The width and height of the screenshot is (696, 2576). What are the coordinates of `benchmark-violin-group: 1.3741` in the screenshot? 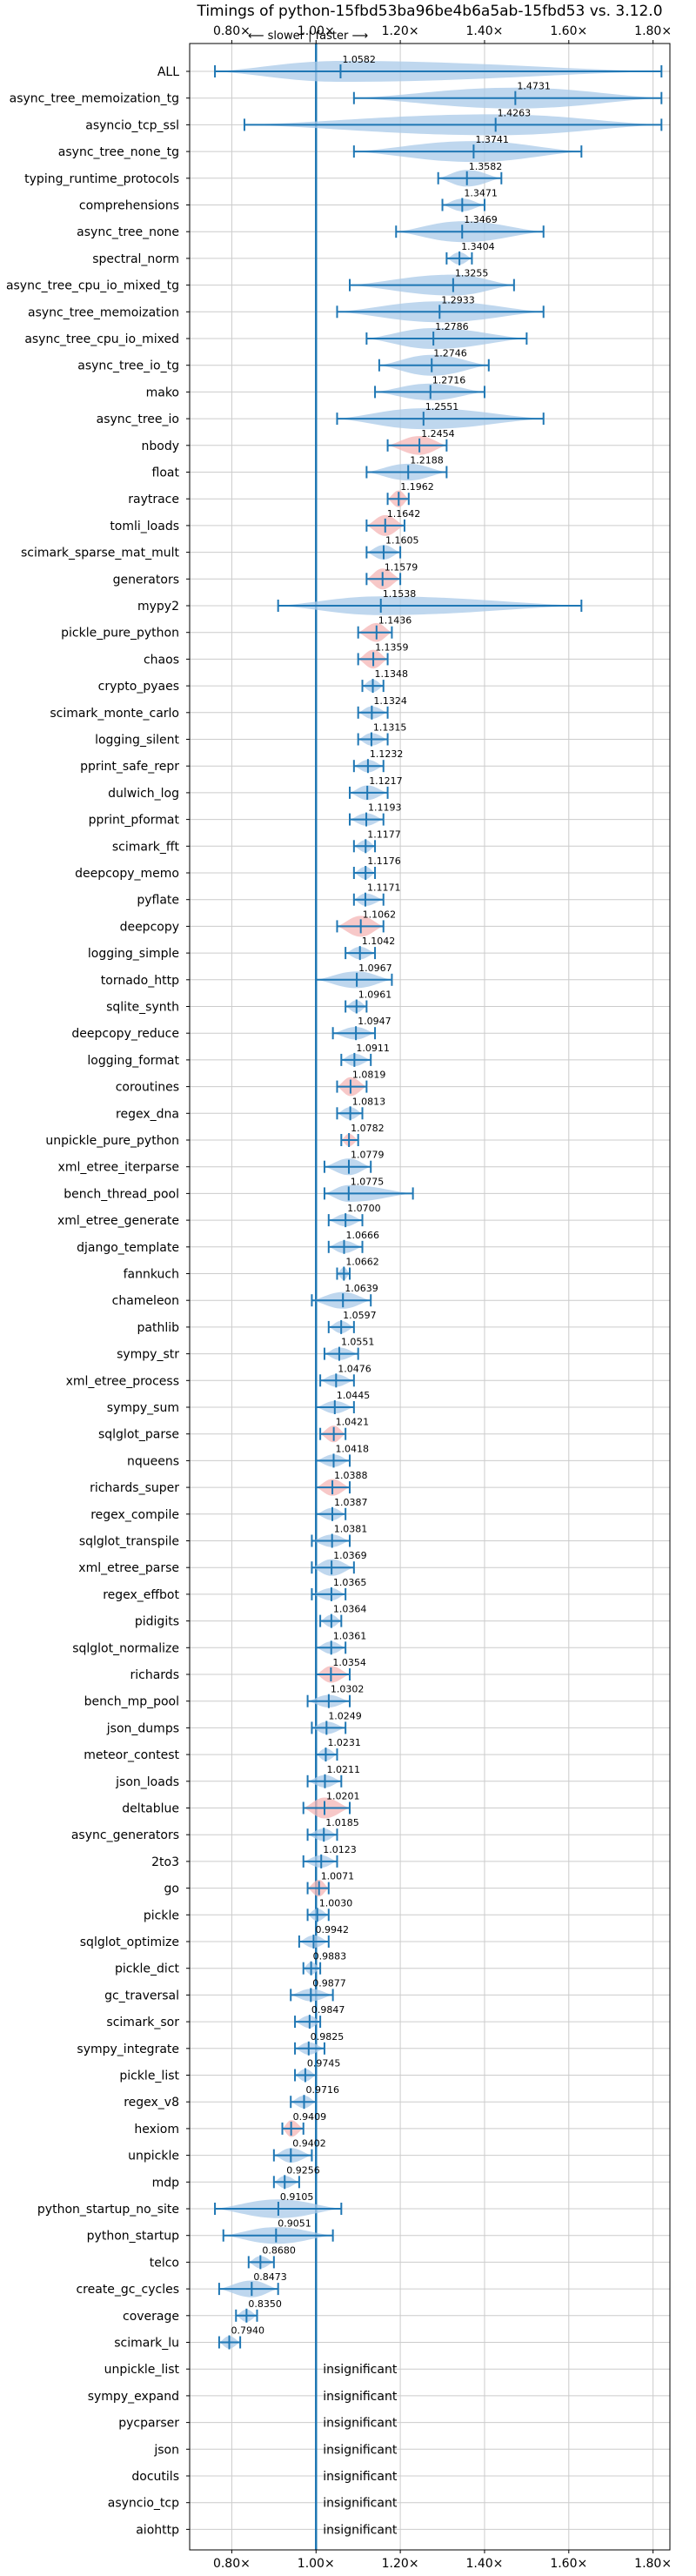 It's located at (467, 148).